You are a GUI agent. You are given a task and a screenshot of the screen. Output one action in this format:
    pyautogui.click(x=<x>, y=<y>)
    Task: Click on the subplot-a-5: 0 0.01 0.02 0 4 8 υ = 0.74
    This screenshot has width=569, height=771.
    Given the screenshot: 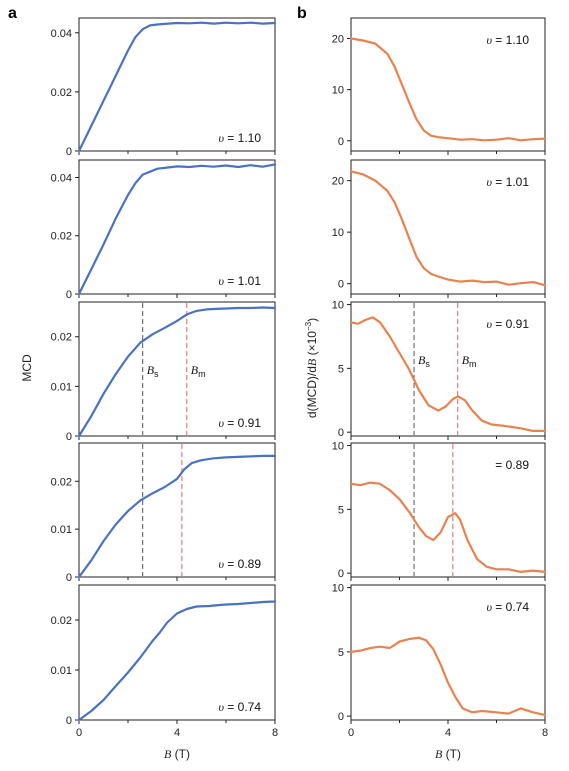 What is the action you would take?
    pyautogui.click(x=164, y=661)
    